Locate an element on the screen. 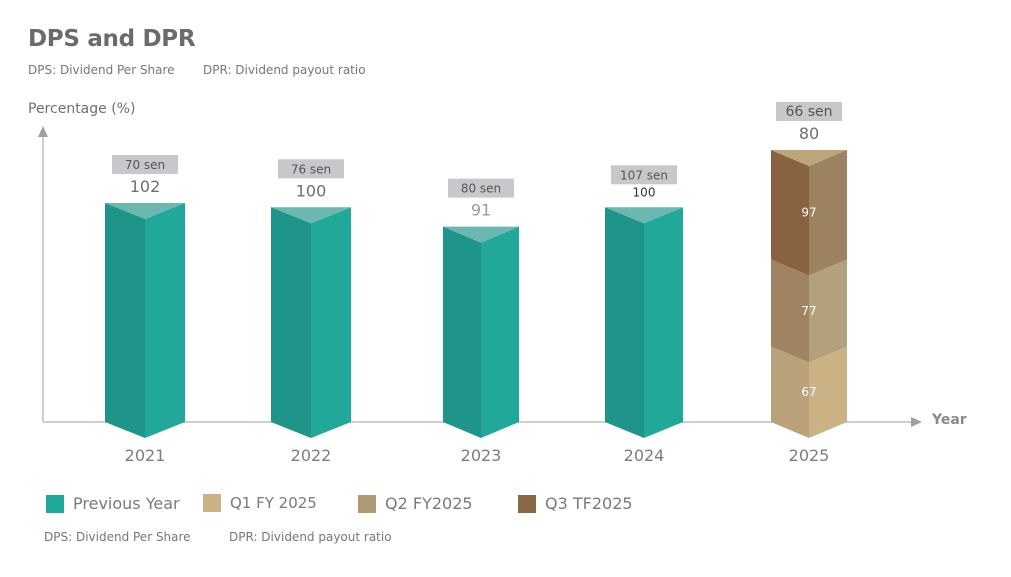  bar-2025-q1-right-face is located at coordinates (828, 392).